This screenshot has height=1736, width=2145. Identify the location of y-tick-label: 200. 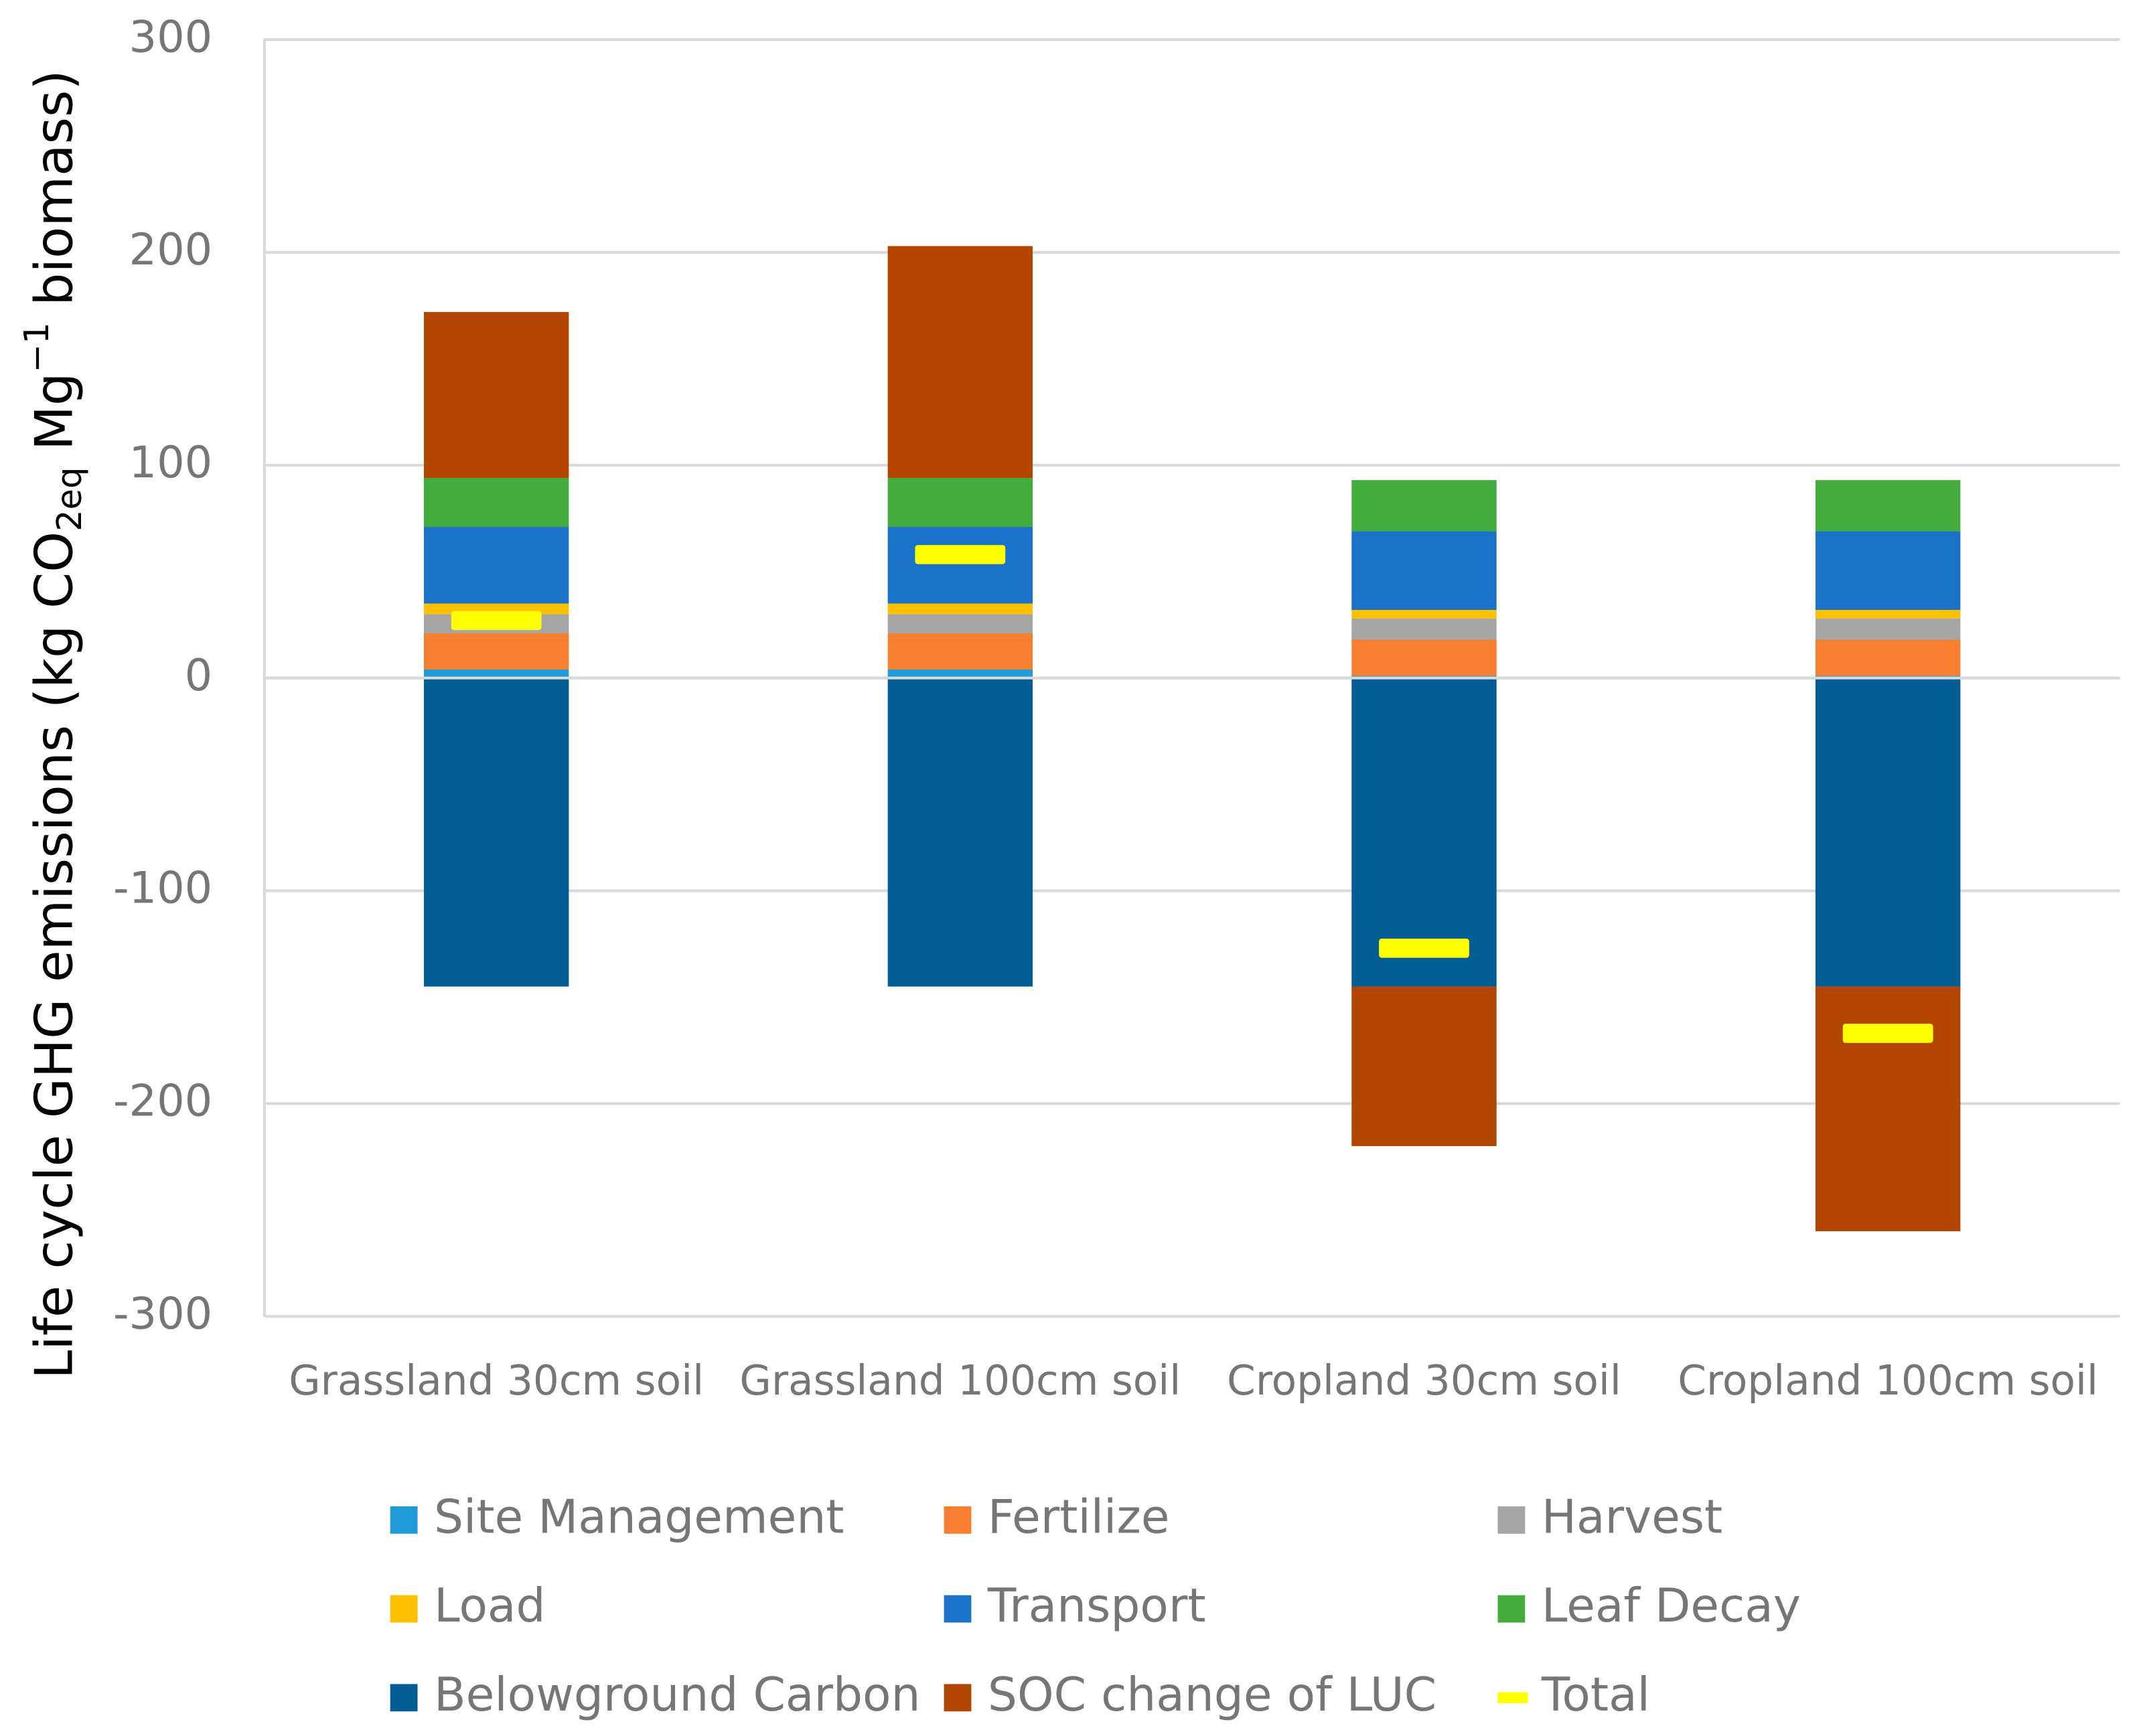
(171, 250).